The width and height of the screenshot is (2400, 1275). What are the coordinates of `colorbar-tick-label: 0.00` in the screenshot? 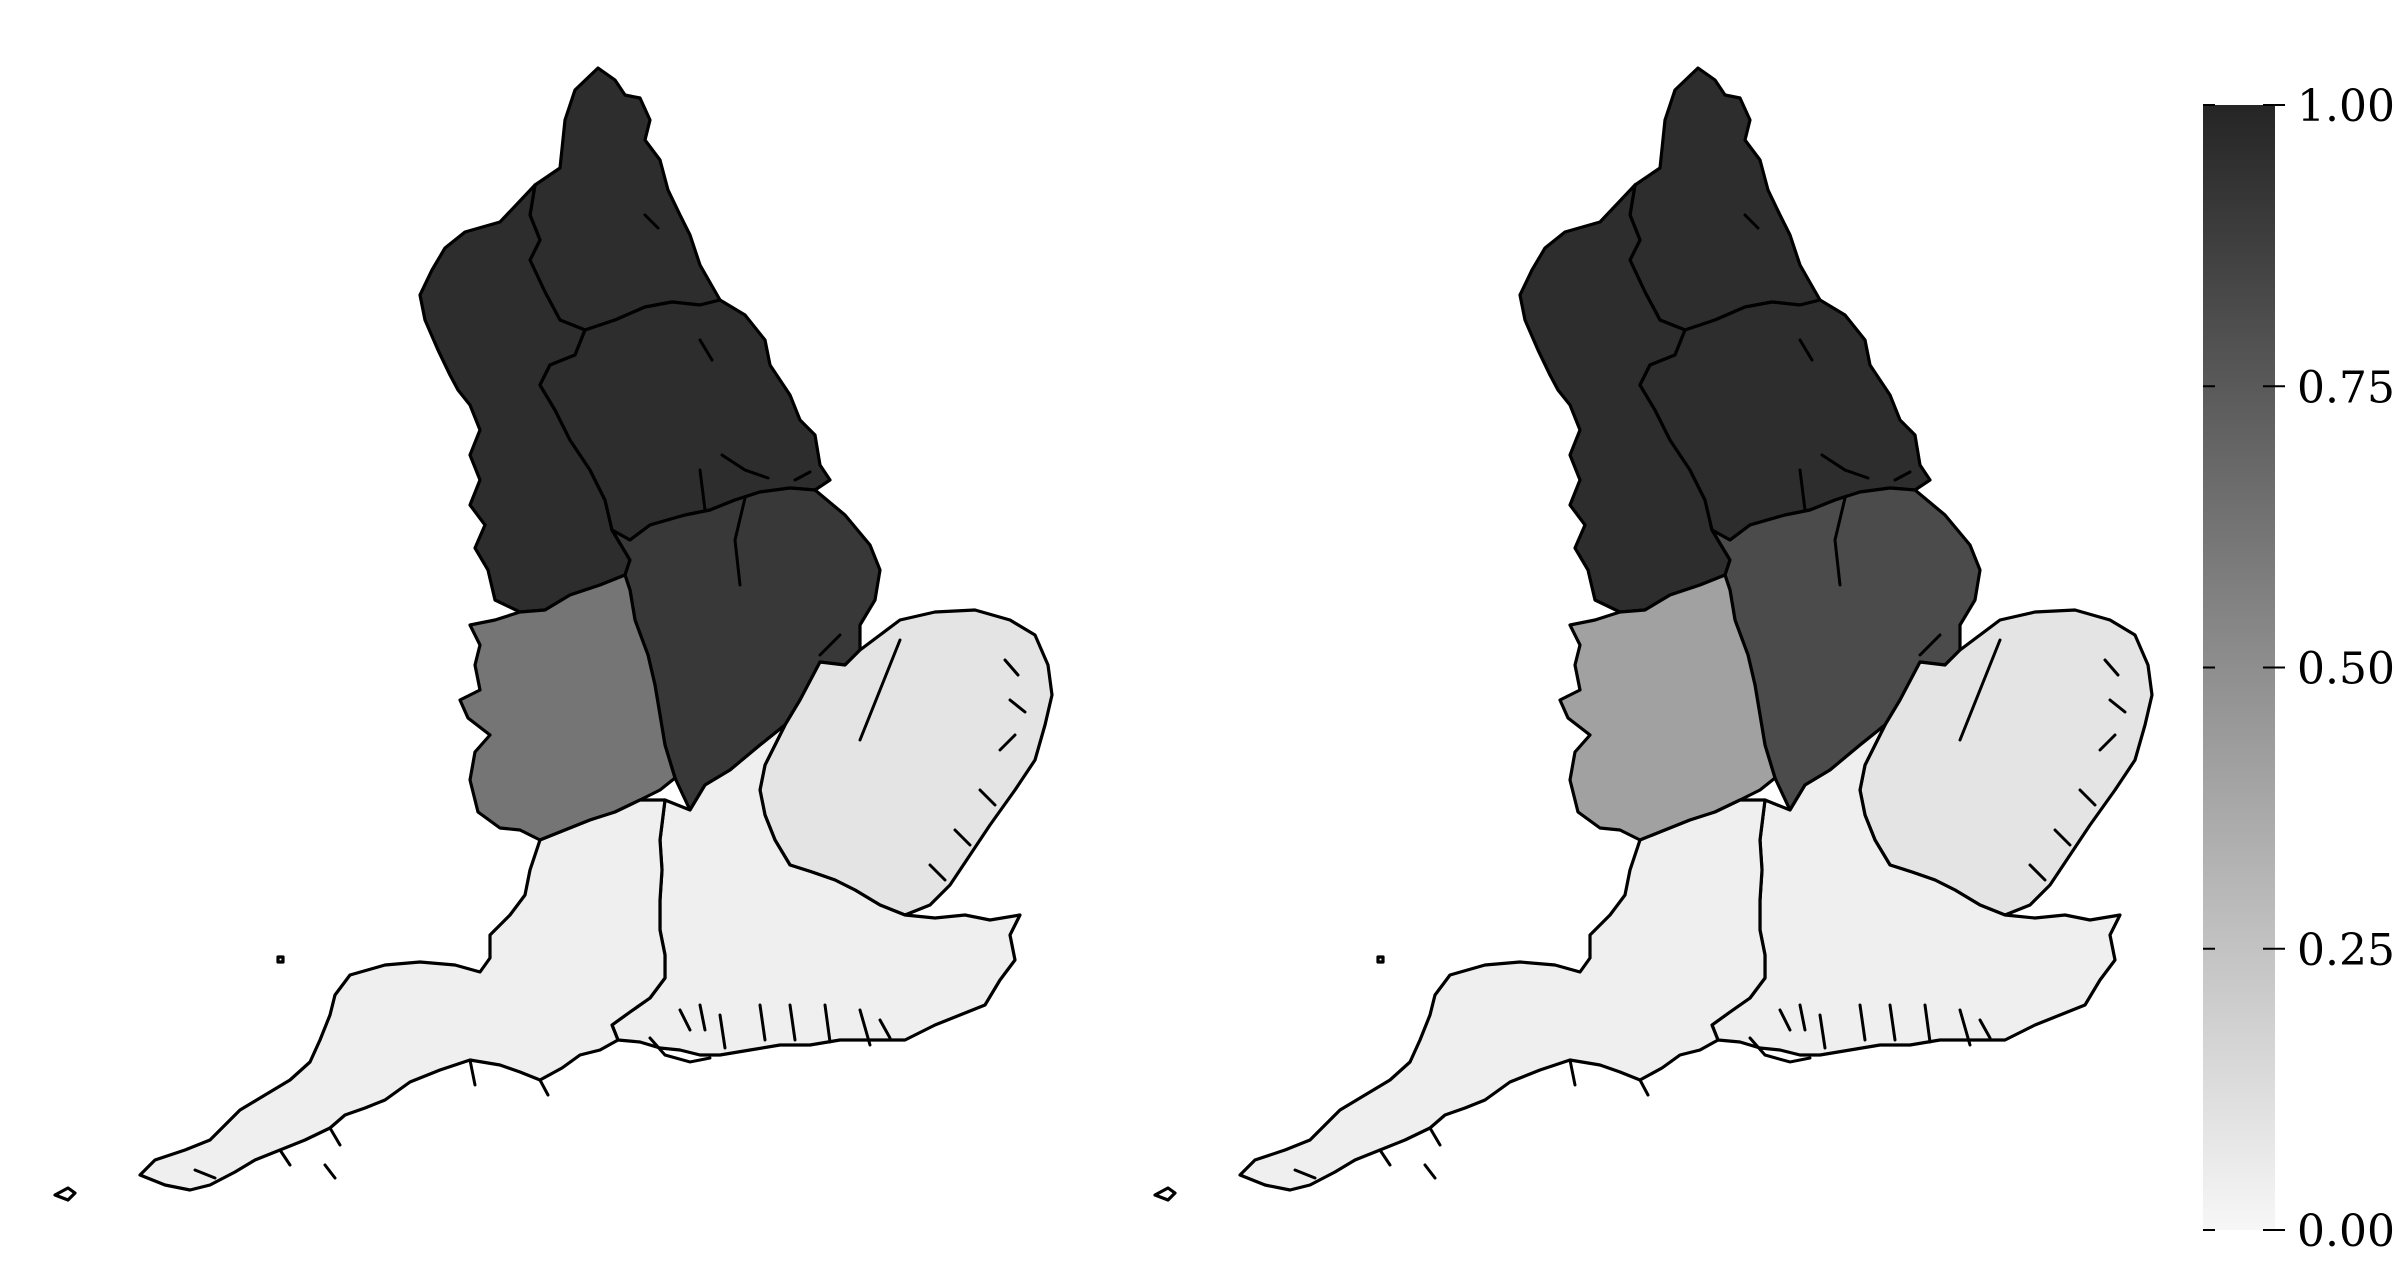 It's located at (2346, 1231).